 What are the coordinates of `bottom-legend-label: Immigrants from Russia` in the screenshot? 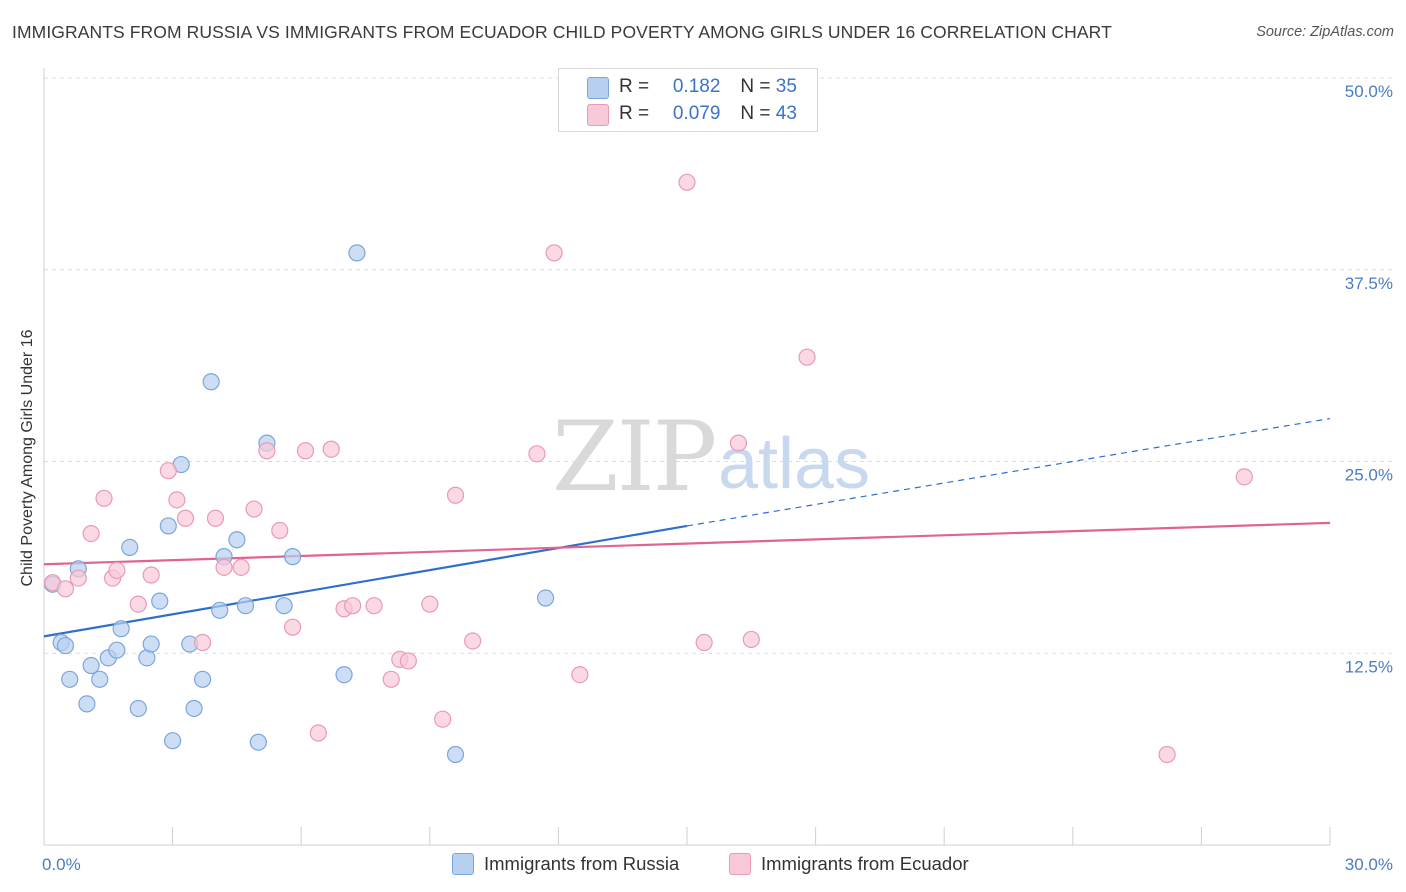 It's located at (582, 863).